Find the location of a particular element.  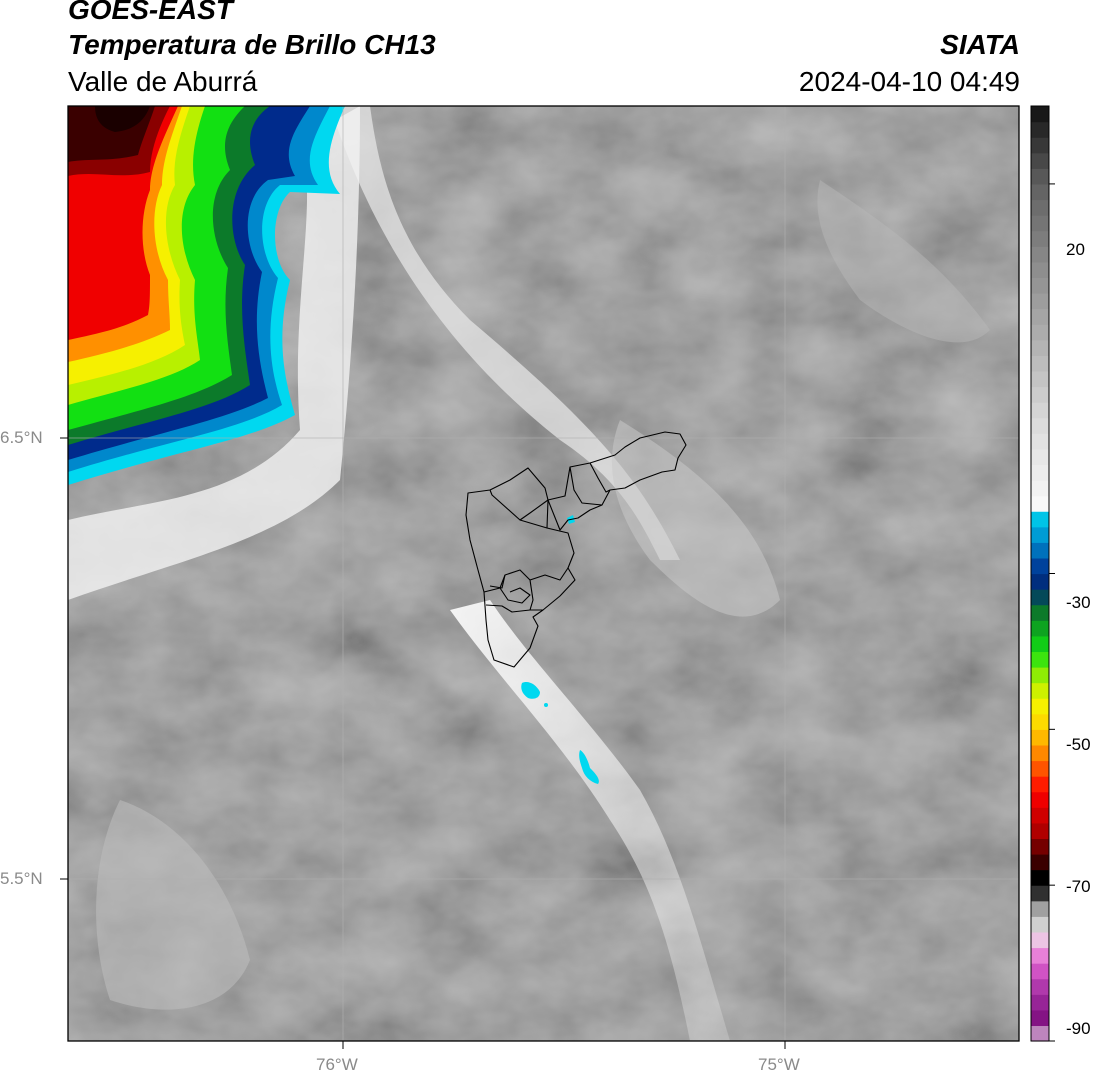

region-subtitle: Valle de Aburrá is located at coordinates (163, 81).